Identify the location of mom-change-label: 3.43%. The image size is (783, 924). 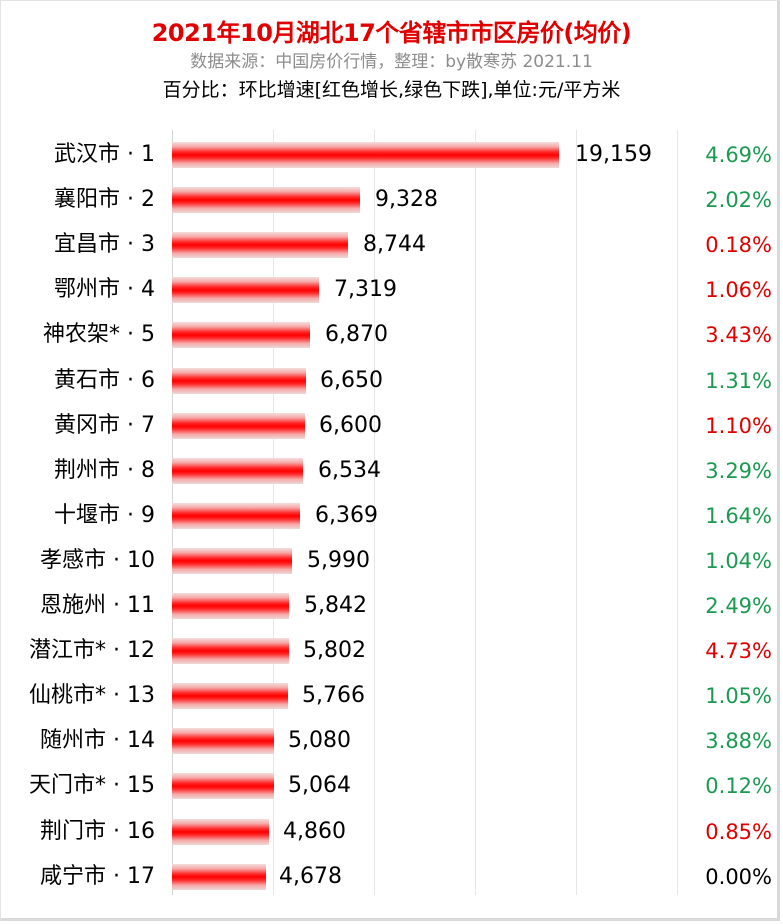
(738, 335).